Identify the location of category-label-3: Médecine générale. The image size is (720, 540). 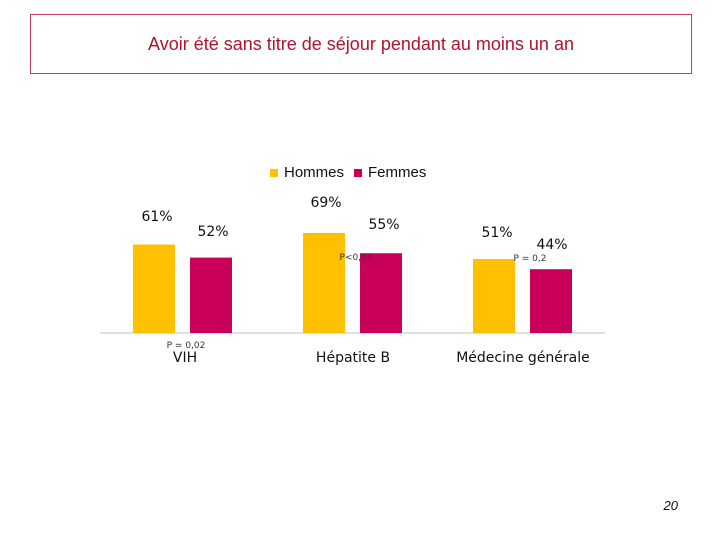
(523, 358).